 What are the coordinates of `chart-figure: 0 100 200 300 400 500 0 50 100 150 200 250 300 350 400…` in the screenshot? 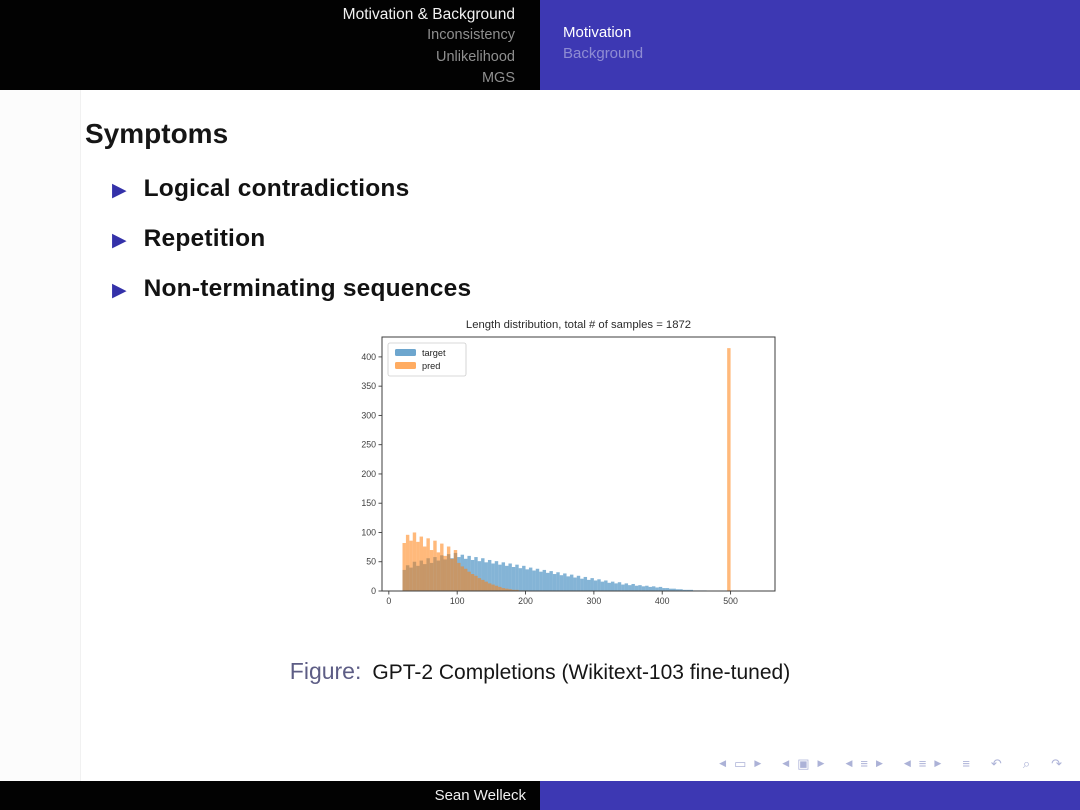 It's located at (572, 461).